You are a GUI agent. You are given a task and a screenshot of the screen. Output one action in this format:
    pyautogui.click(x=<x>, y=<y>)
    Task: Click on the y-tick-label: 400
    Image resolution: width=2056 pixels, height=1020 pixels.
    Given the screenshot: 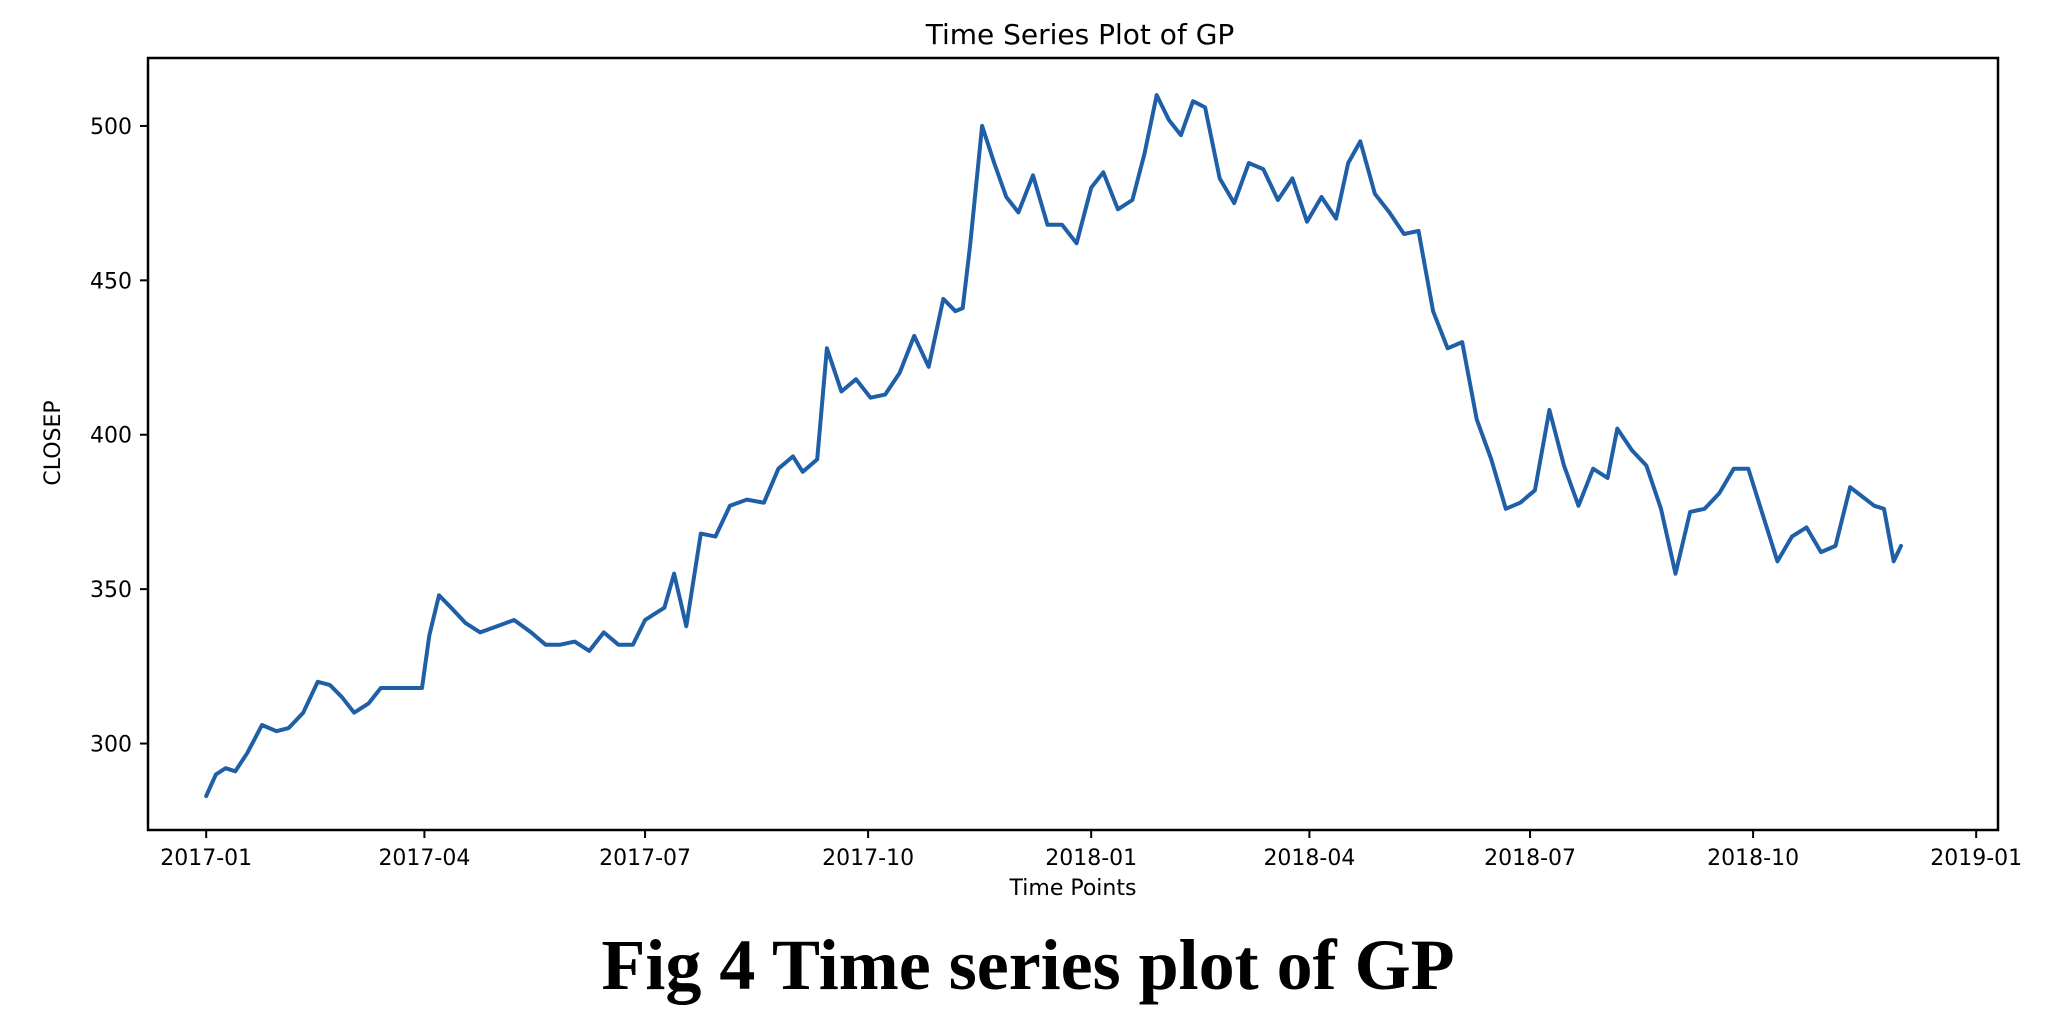 What is the action you would take?
    pyautogui.click(x=111, y=436)
    